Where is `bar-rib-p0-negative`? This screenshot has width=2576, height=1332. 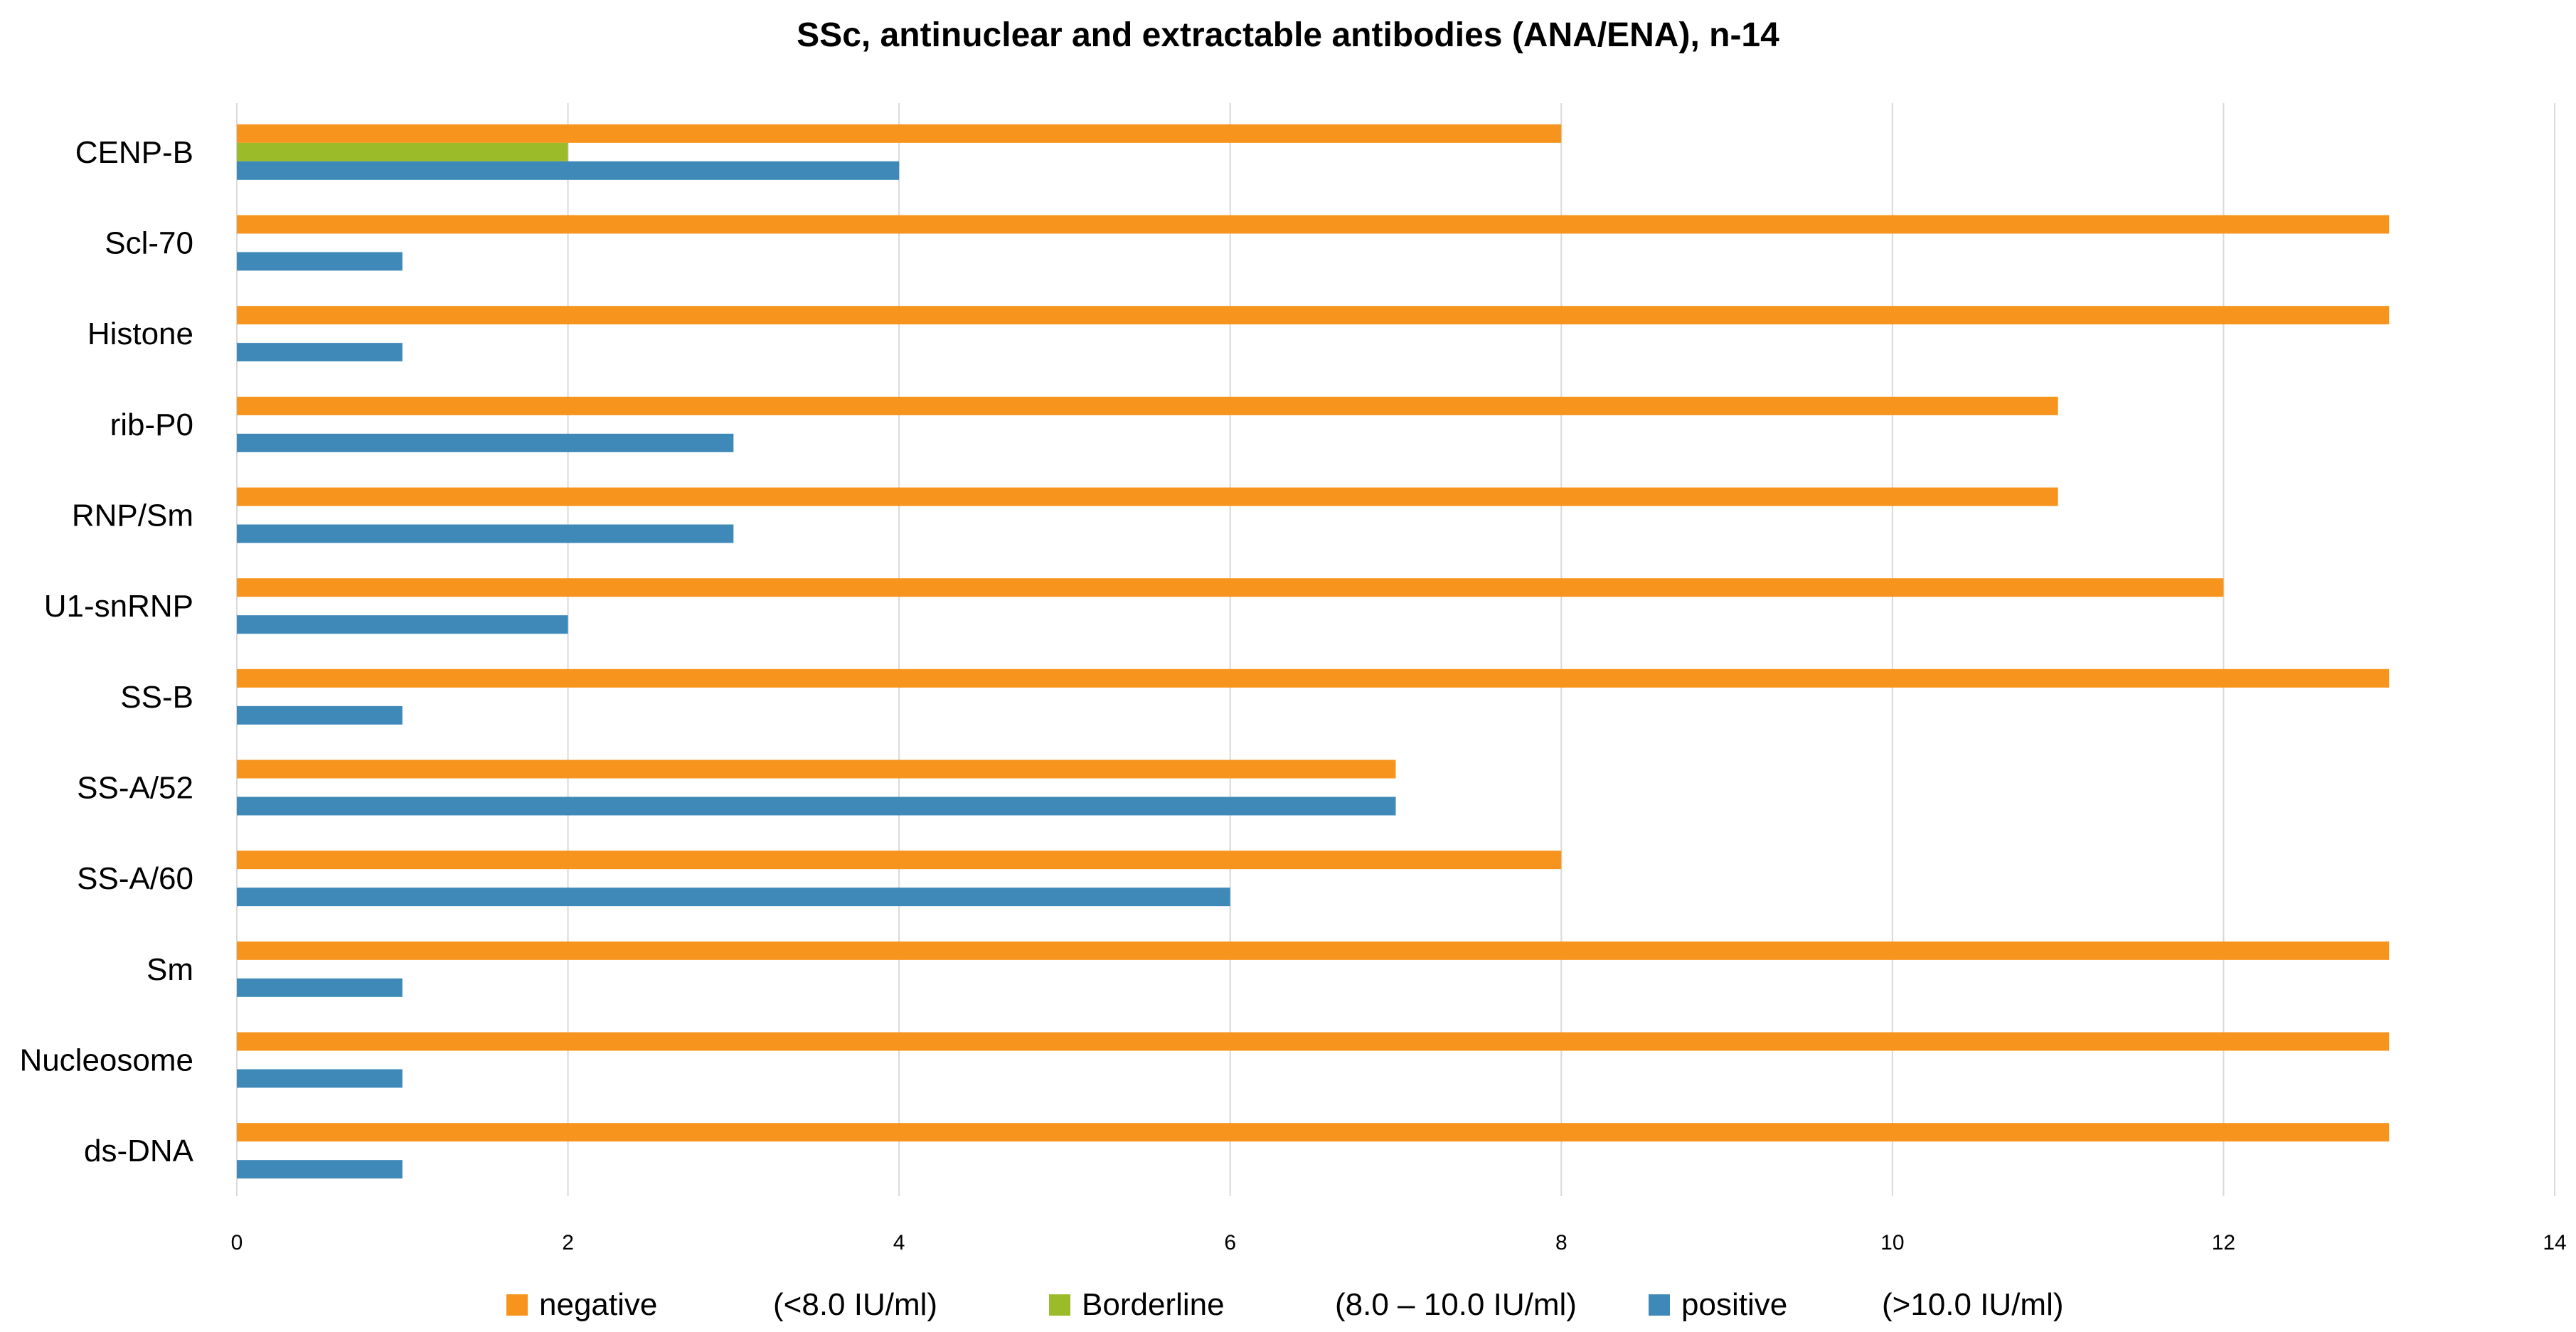 bar-rib-p0-negative is located at coordinates (1147, 405).